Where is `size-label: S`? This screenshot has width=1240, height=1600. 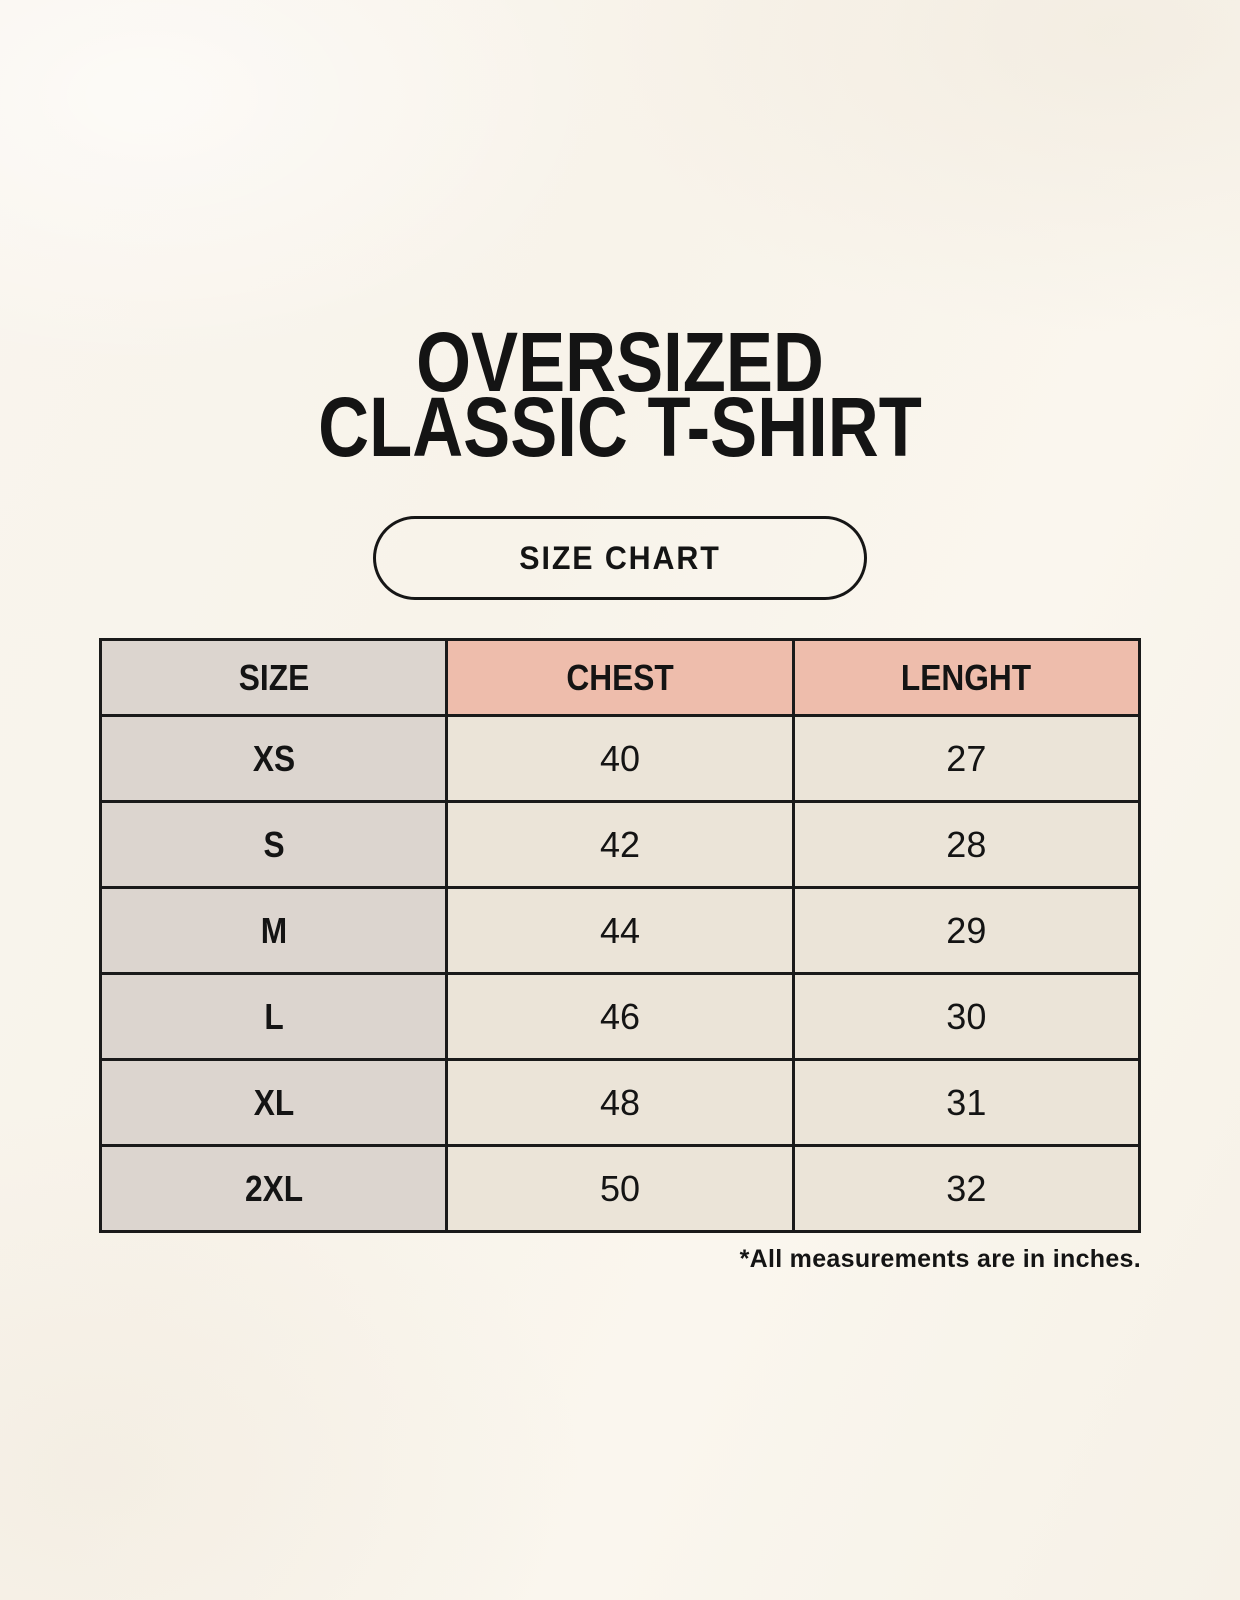
size-label: S is located at coordinates (274, 844).